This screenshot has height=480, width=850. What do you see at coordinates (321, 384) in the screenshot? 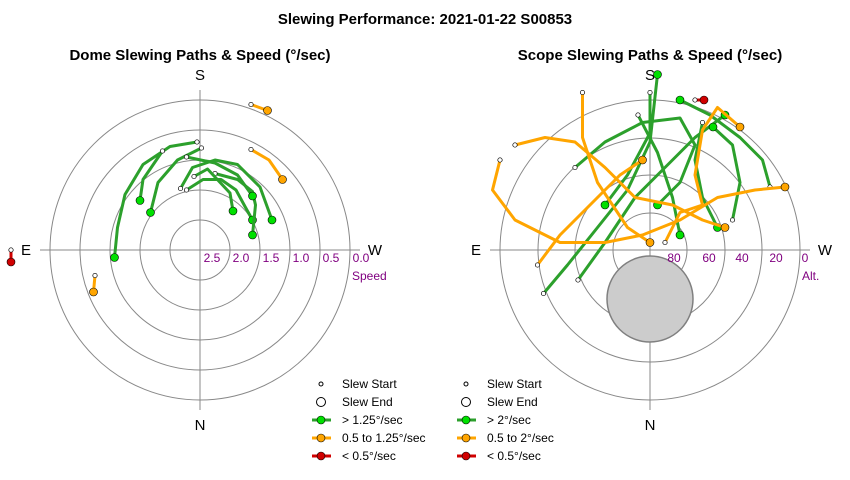
I see `dome-legend-start-marker` at bounding box center [321, 384].